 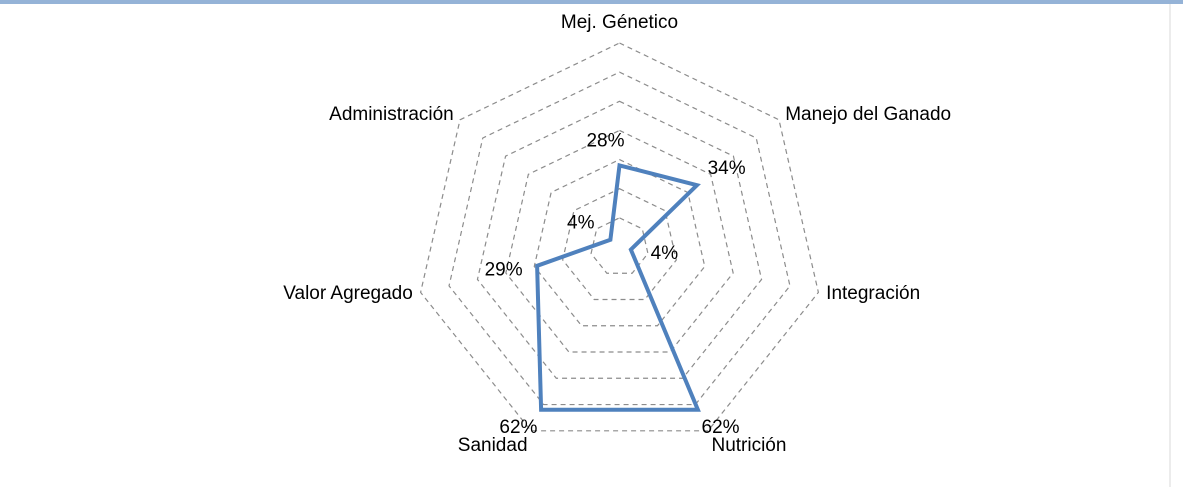 What do you see at coordinates (591, 2) in the screenshot?
I see `top-border` at bounding box center [591, 2].